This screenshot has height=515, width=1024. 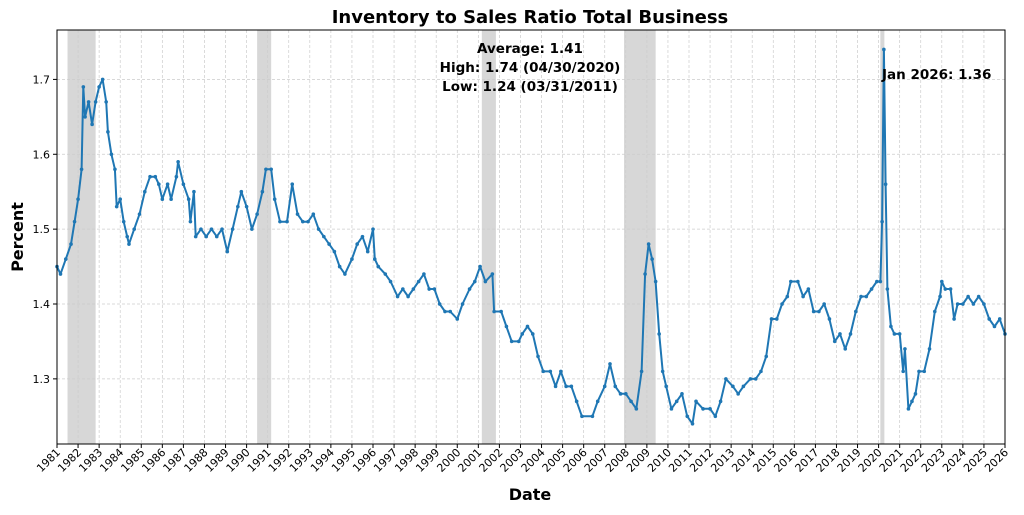 What do you see at coordinates (42, 154) in the screenshot?
I see `y-tick-label: 1.6` at bounding box center [42, 154].